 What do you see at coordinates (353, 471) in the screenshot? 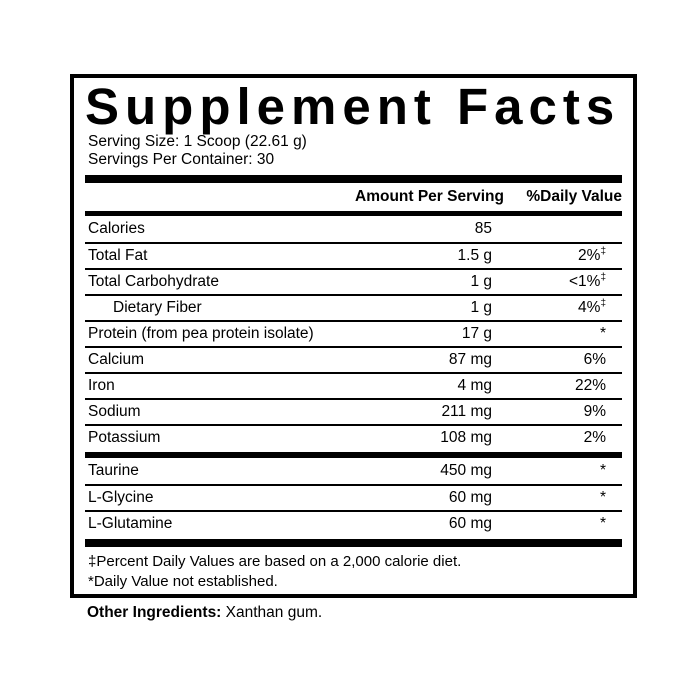
I see `nutrient-row: Taurine 450 mg *` at bounding box center [353, 471].